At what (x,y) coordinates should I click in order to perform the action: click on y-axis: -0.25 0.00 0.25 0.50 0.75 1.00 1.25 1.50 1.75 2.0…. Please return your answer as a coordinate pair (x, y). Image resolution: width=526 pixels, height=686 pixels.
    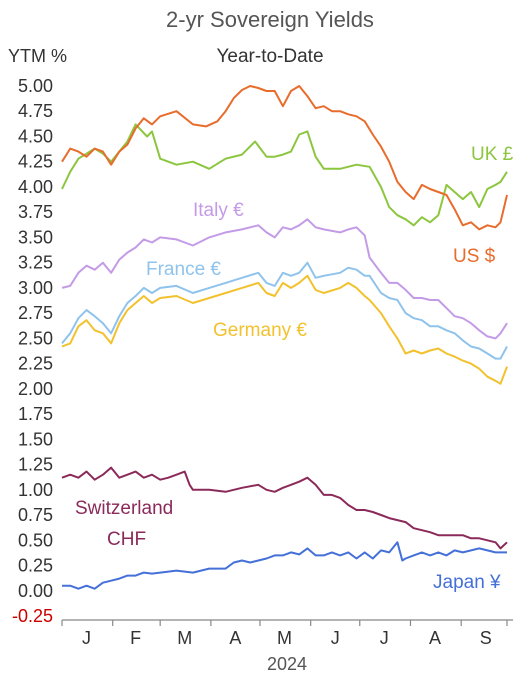
    Looking at the image, I should click on (32, 351).